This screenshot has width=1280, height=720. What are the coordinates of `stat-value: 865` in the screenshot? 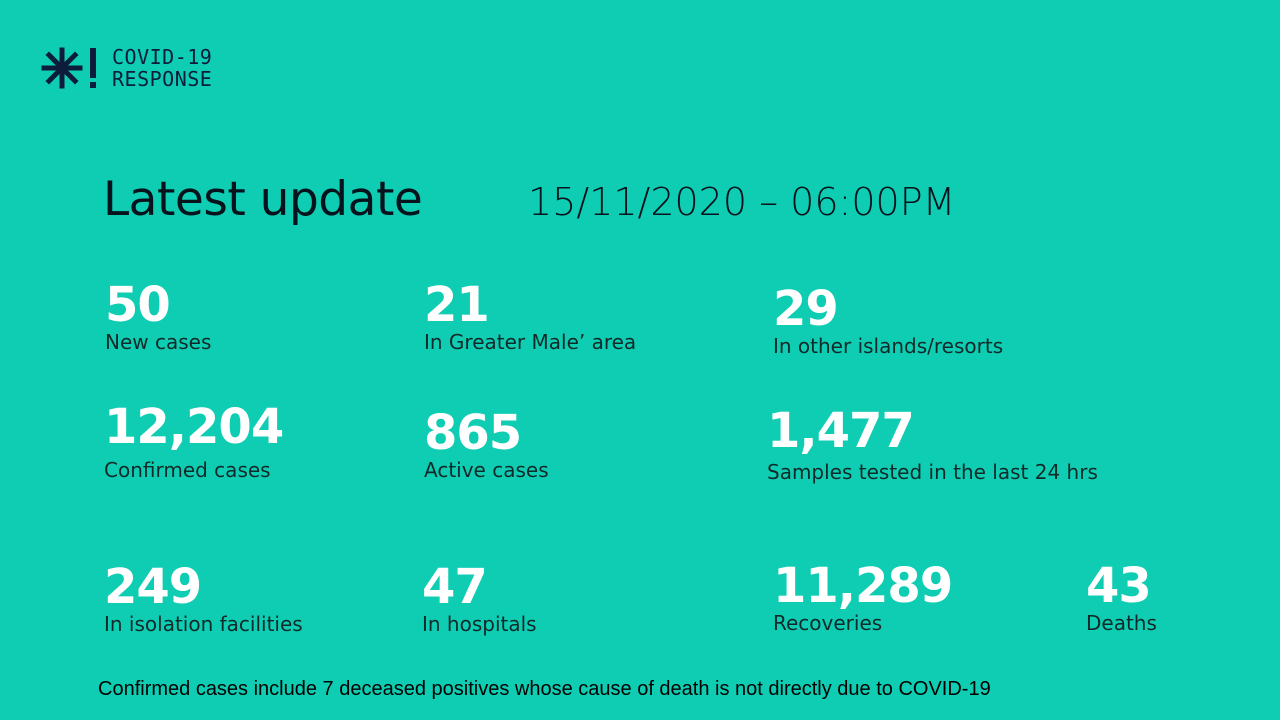 It's located at (473, 433).